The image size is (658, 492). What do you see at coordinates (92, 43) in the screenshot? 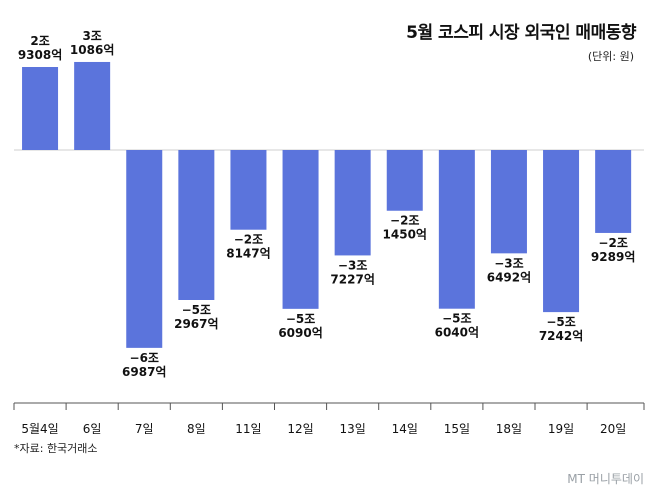
I see `data-label-2: 3조 1086억` at bounding box center [92, 43].